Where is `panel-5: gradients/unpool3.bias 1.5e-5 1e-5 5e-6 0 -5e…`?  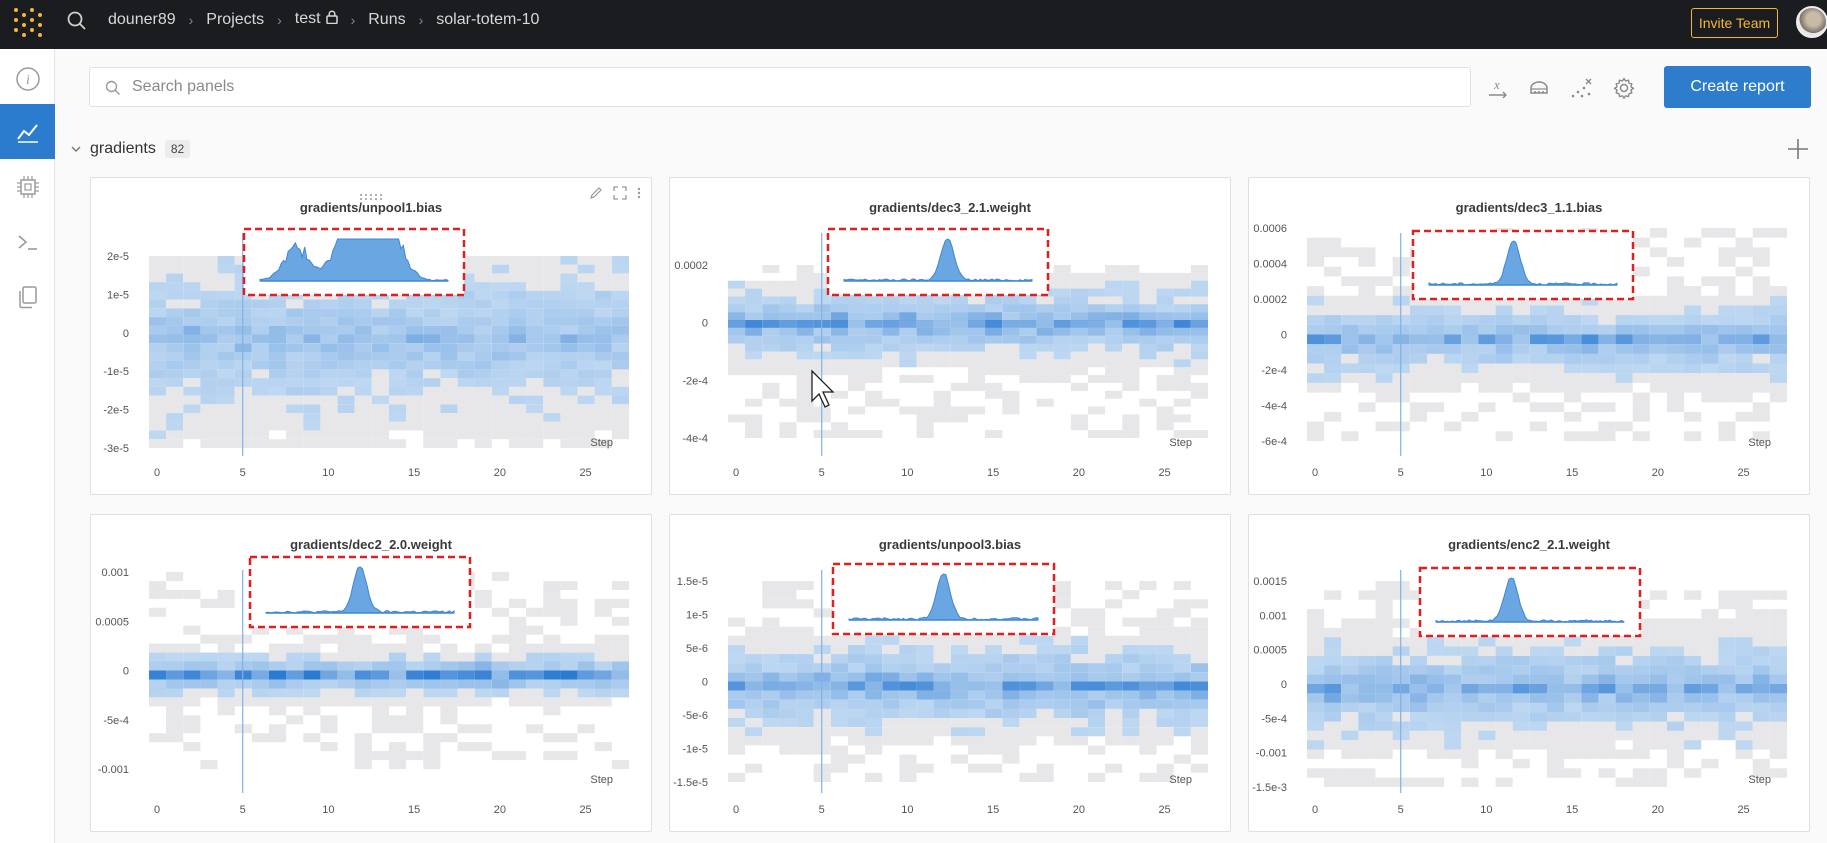 panel-5: gradients/unpool3.bias 1.5e-5 1e-5 5e-6 0 -5e… is located at coordinates (950, 673).